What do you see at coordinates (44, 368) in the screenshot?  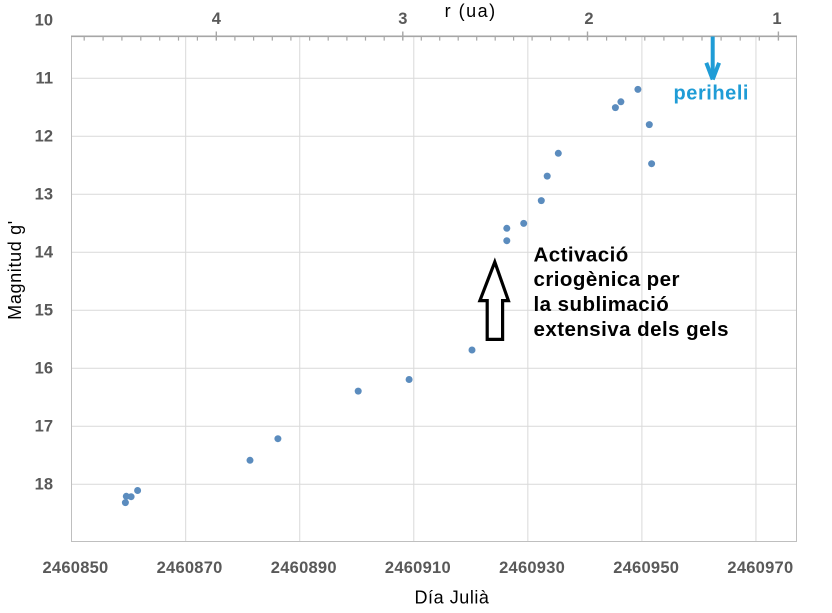 I see `svg-text: 16` at bounding box center [44, 368].